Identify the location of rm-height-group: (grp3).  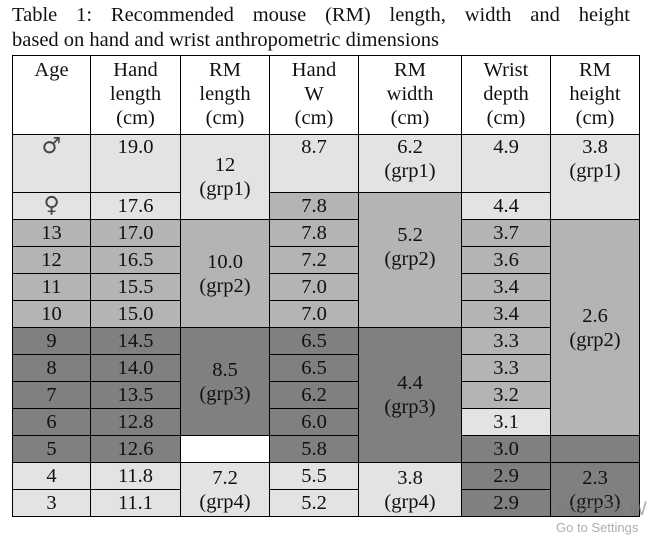
(595, 501).